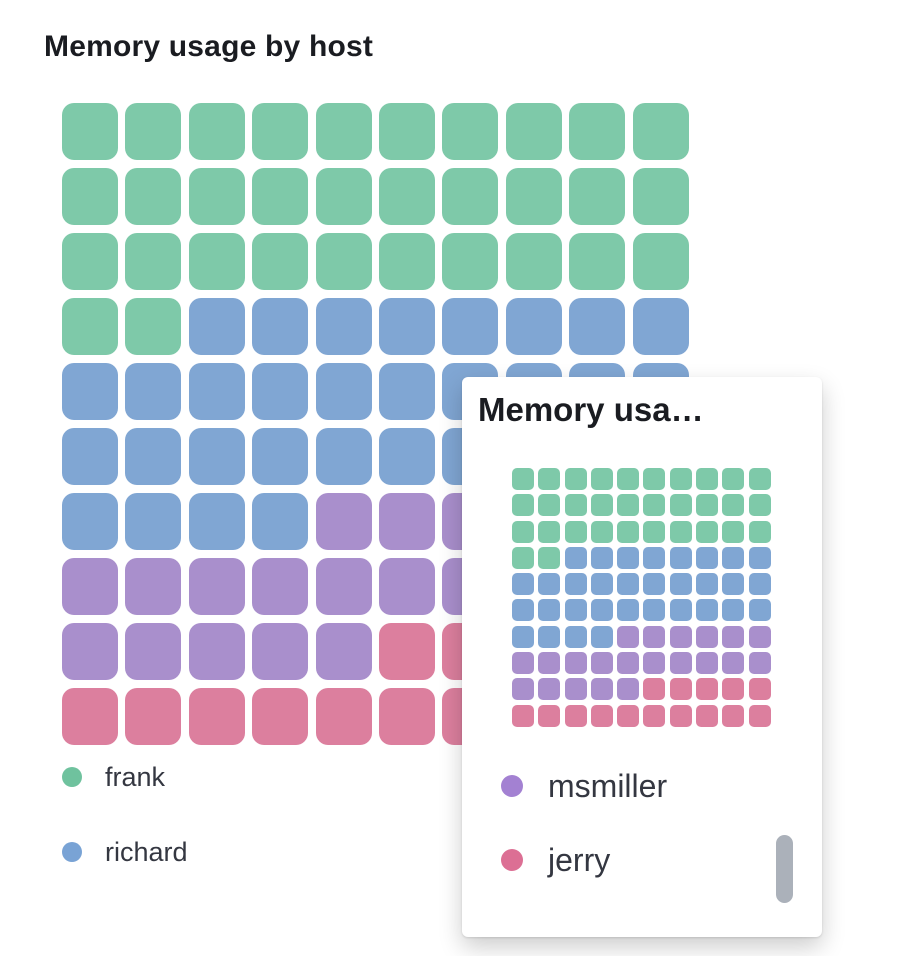 Image resolution: width=904 pixels, height=956 pixels. What do you see at coordinates (125, 777) in the screenshot?
I see `legend-item-frank: frank` at bounding box center [125, 777].